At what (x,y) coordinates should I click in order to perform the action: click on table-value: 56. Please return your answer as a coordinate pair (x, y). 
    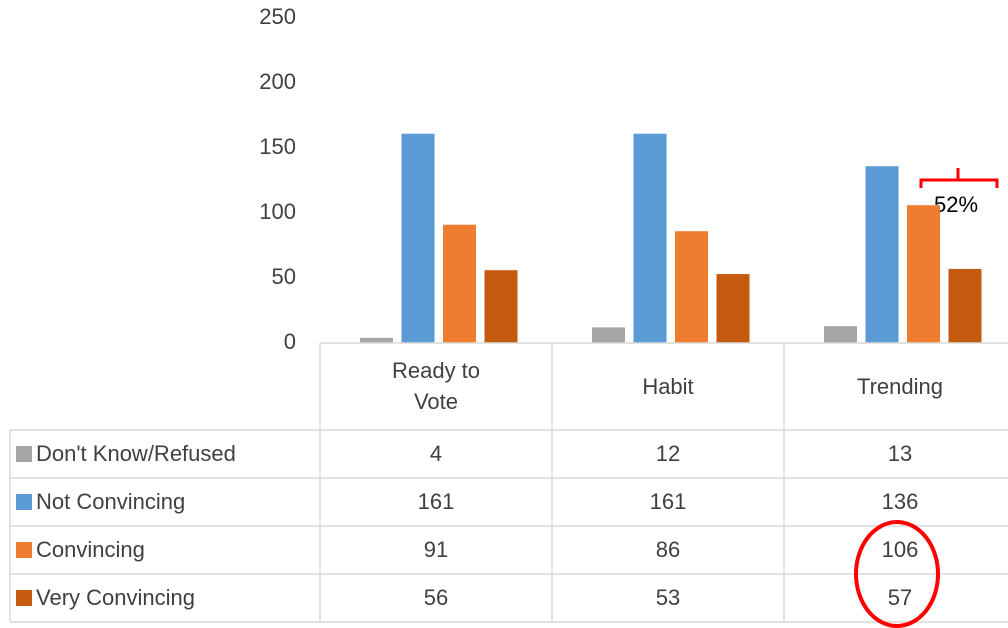
    Looking at the image, I should click on (436, 597).